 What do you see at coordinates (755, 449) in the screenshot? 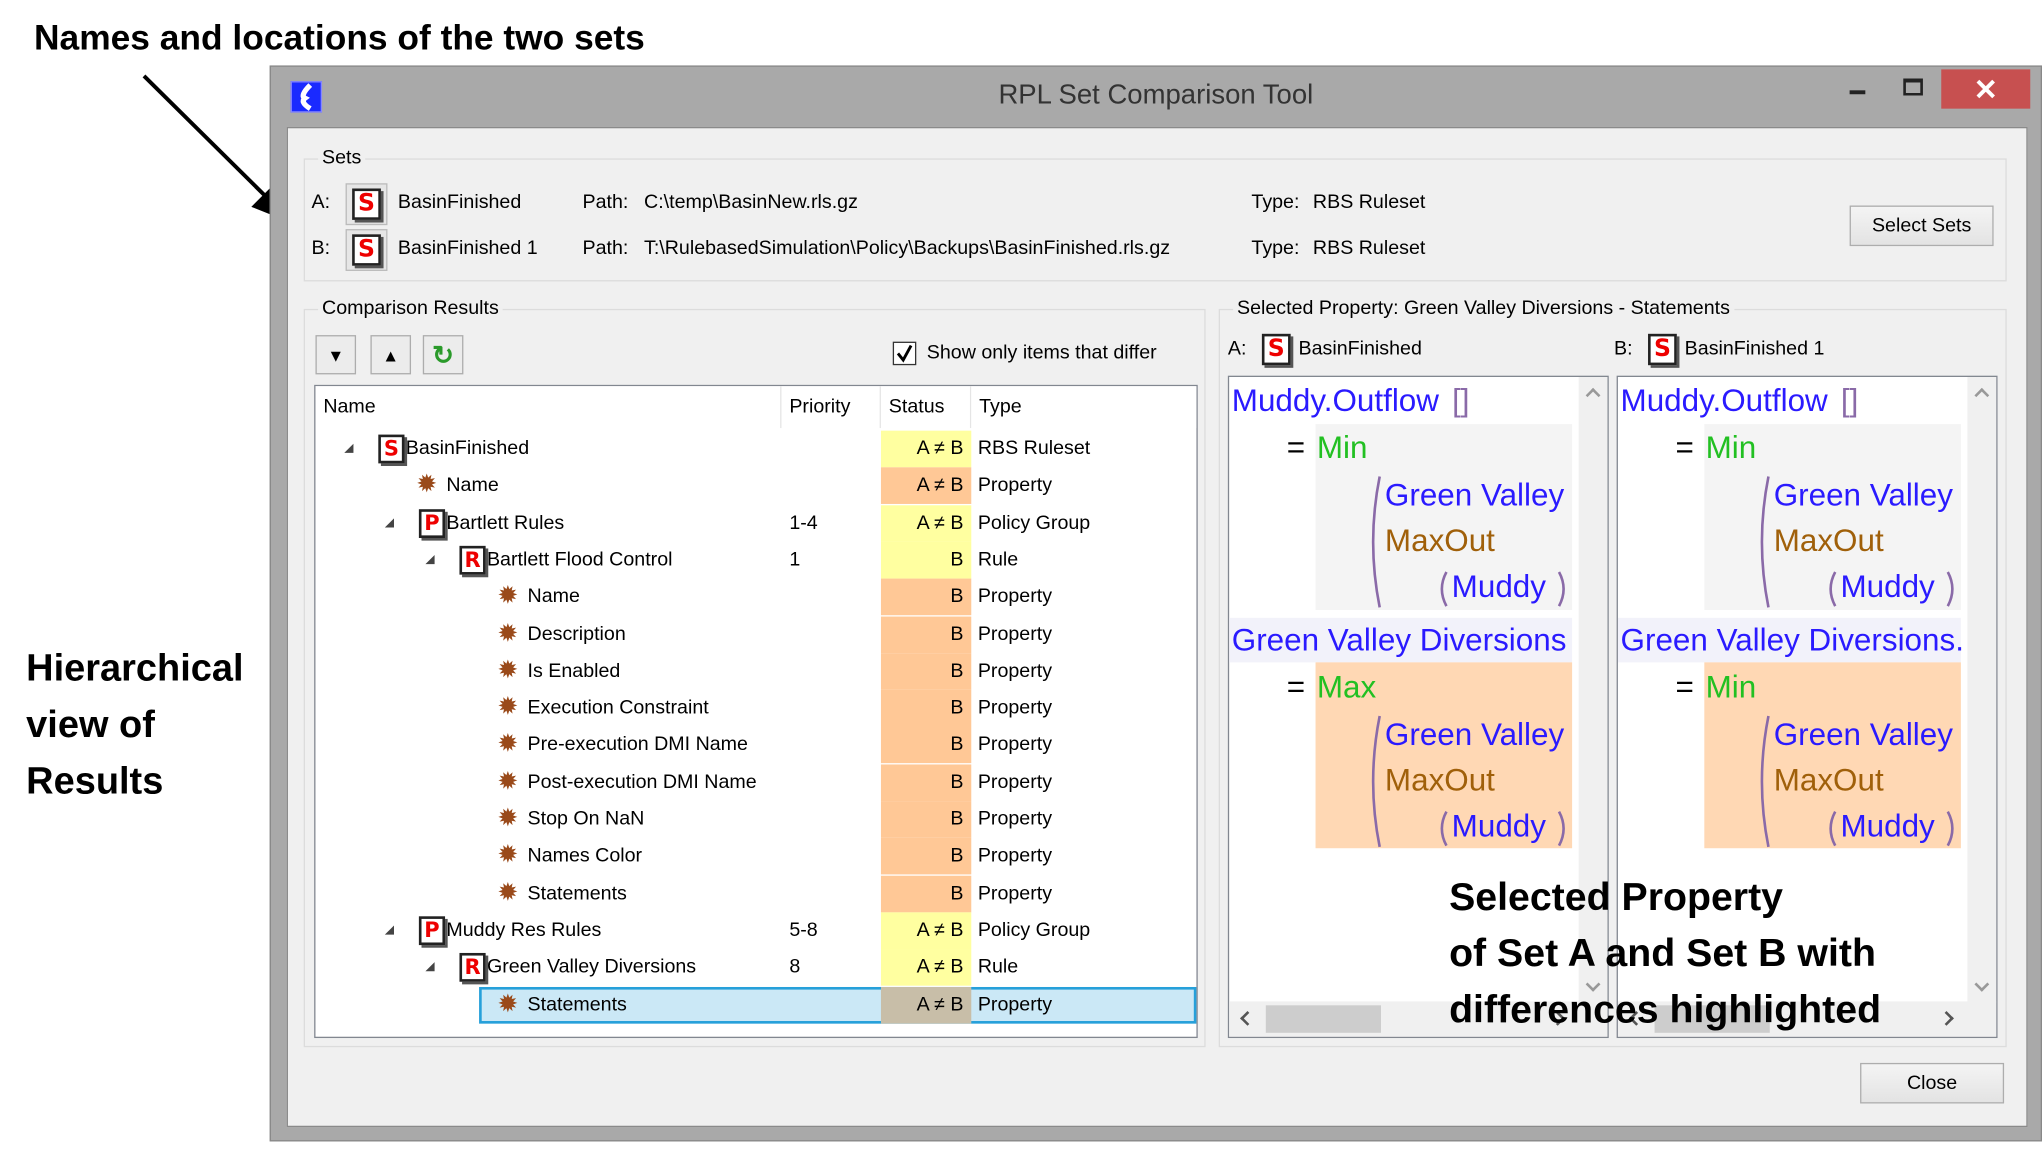
I see `tree-row: S BasinFinished A ≠ B RBS Ruleset` at bounding box center [755, 449].